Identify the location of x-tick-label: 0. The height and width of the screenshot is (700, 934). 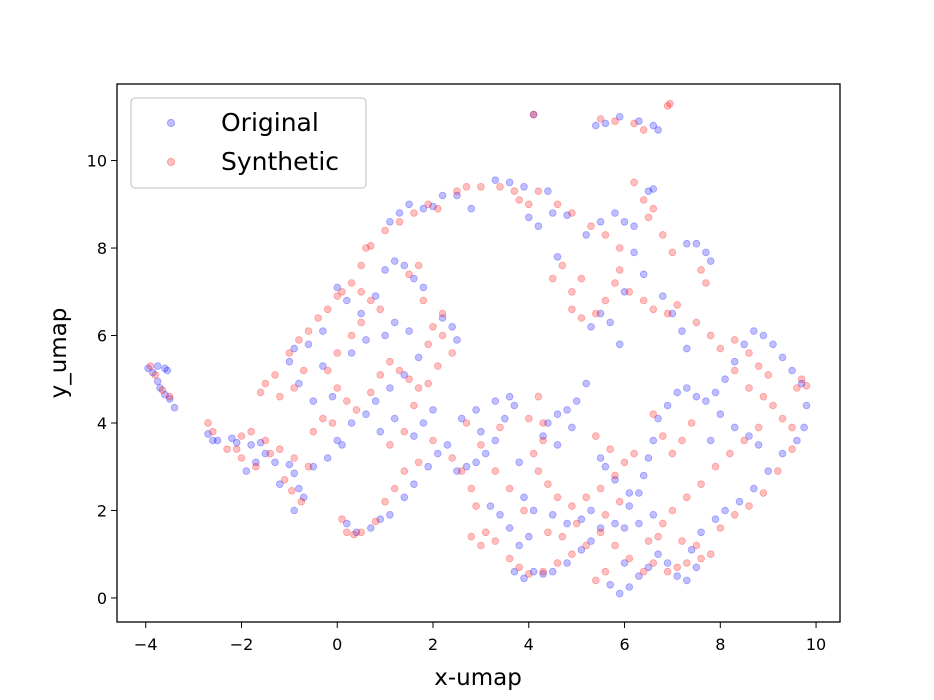
(337, 644).